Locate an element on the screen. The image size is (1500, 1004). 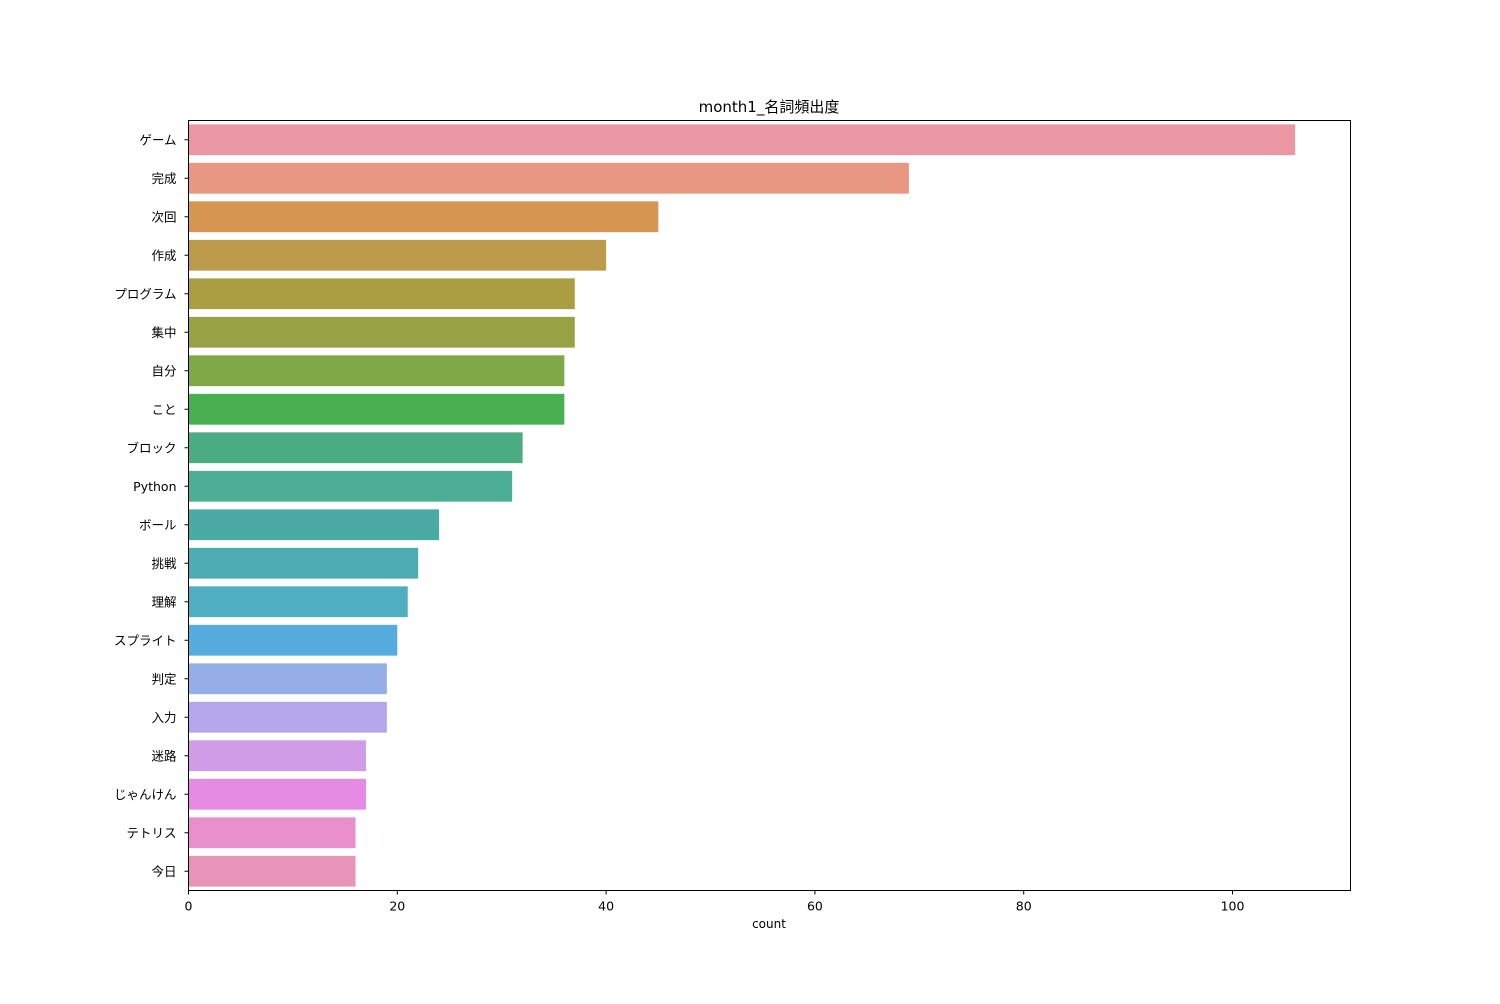
chart-title: month1_名詞頻出度 is located at coordinates (769, 107).